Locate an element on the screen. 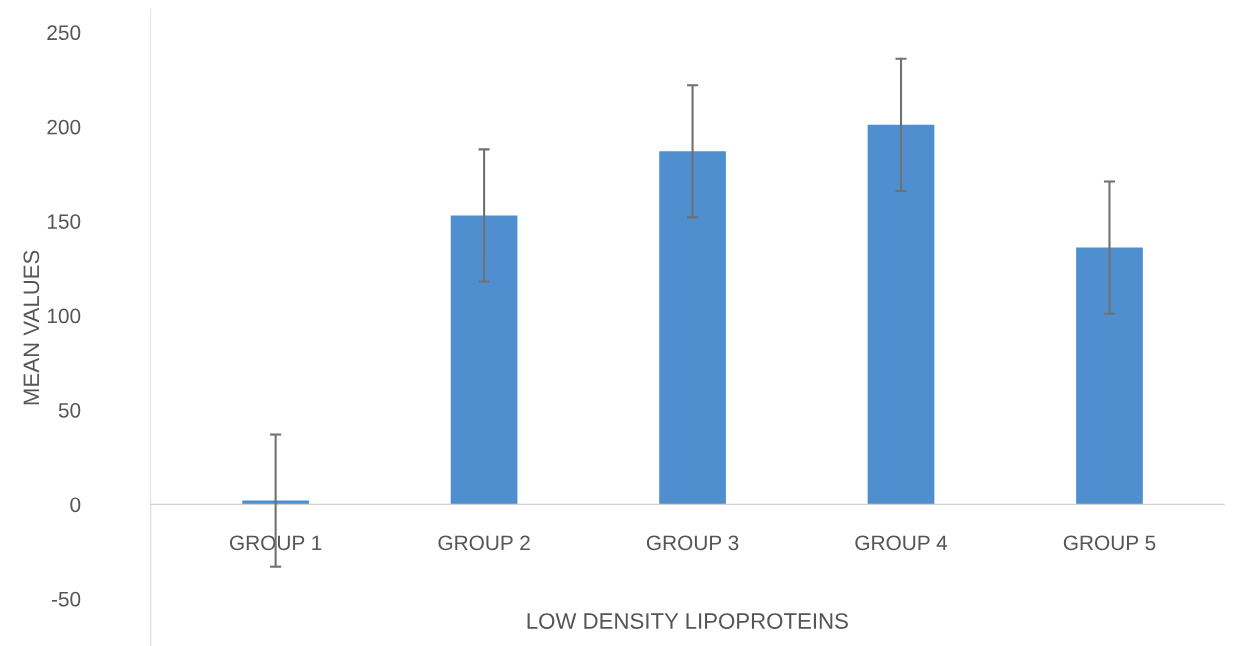 The width and height of the screenshot is (1234, 646). y-axis-title: MEAN VALUES is located at coordinates (31, 327).